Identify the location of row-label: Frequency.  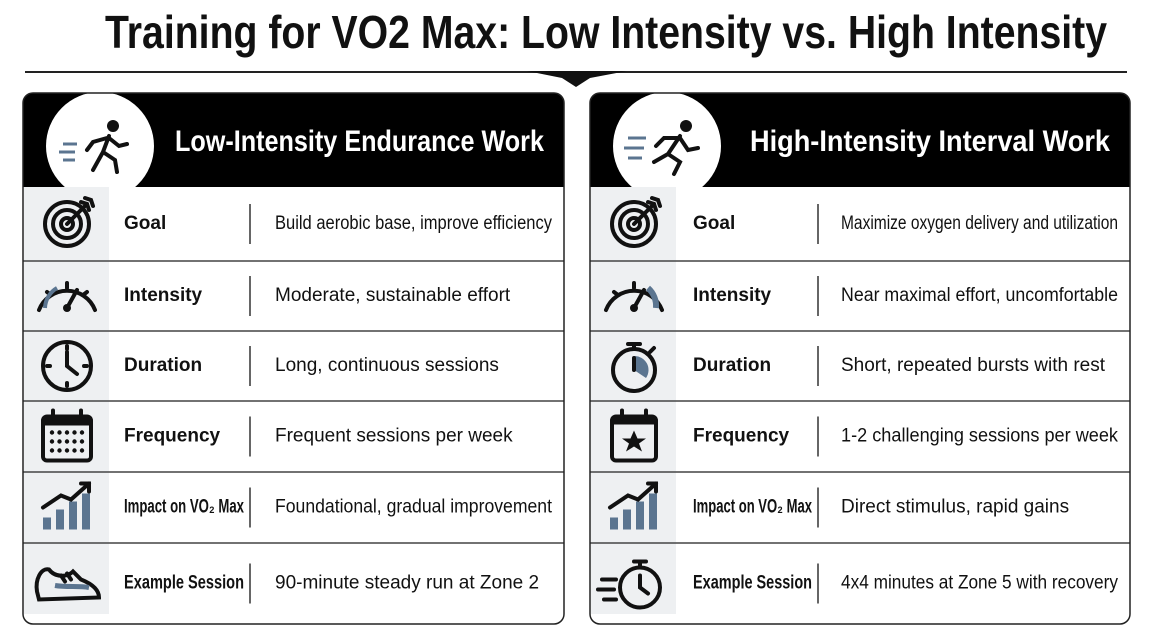
(172, 436).